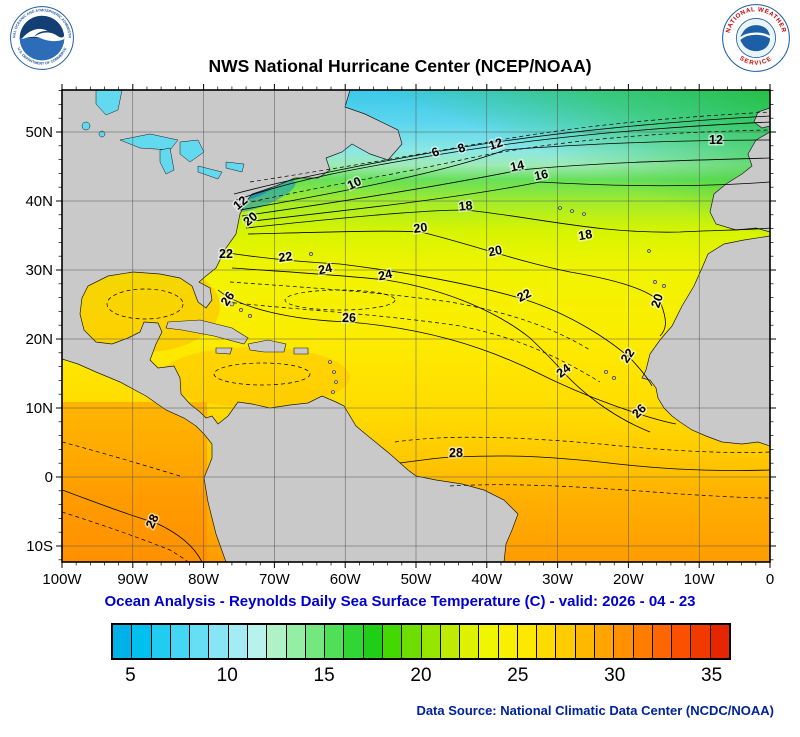  Describe the element at coordinates (39, 270) in the screenshot. I see `lat-label: 30N` at that location.